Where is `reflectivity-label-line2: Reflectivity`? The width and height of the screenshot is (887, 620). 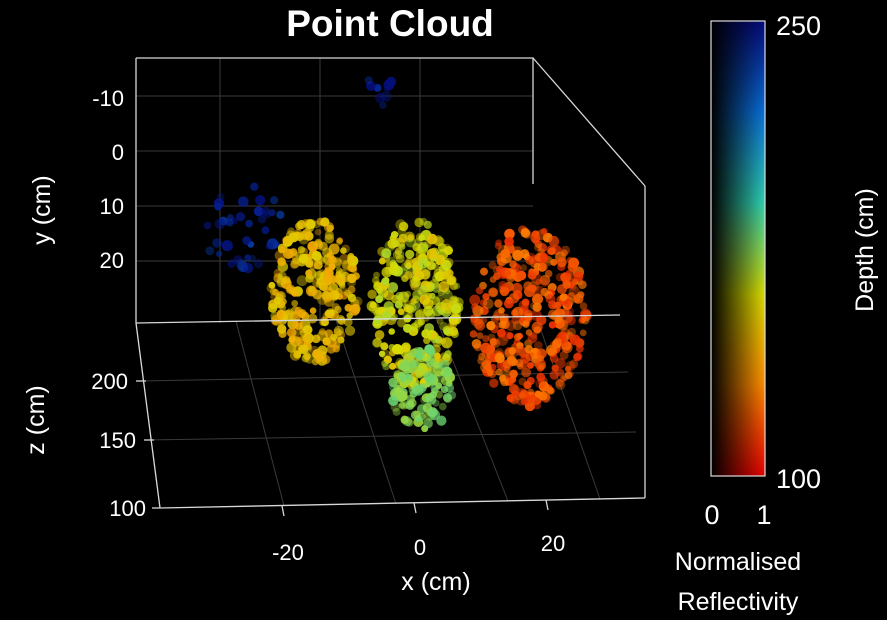
reflectivity-label-line2: Reflectivity is located at coordinates (738, 602).